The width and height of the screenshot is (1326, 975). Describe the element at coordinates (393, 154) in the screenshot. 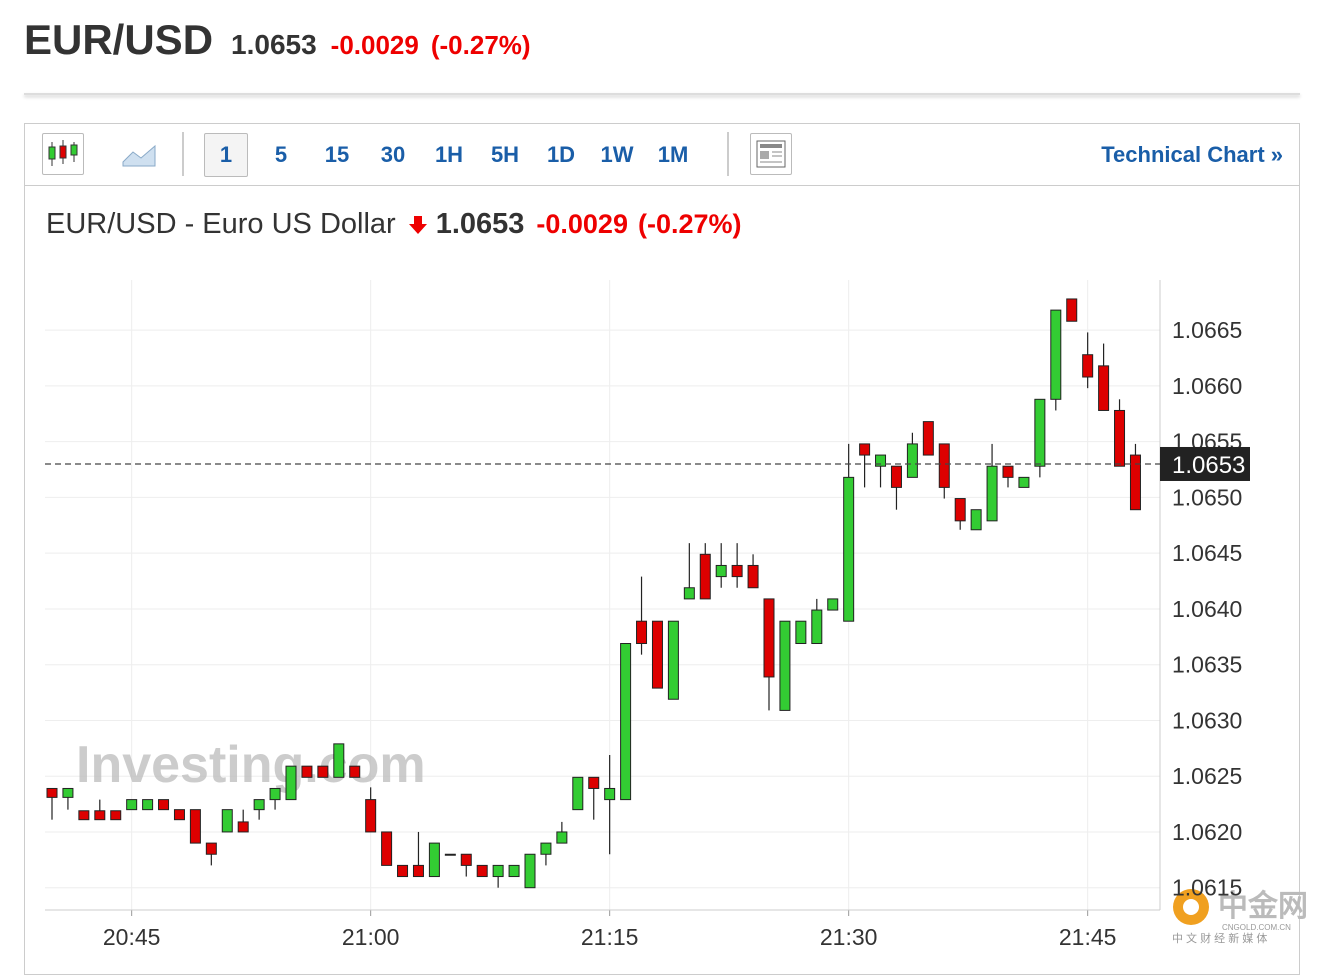

I see `interval-button: 30` at that location.